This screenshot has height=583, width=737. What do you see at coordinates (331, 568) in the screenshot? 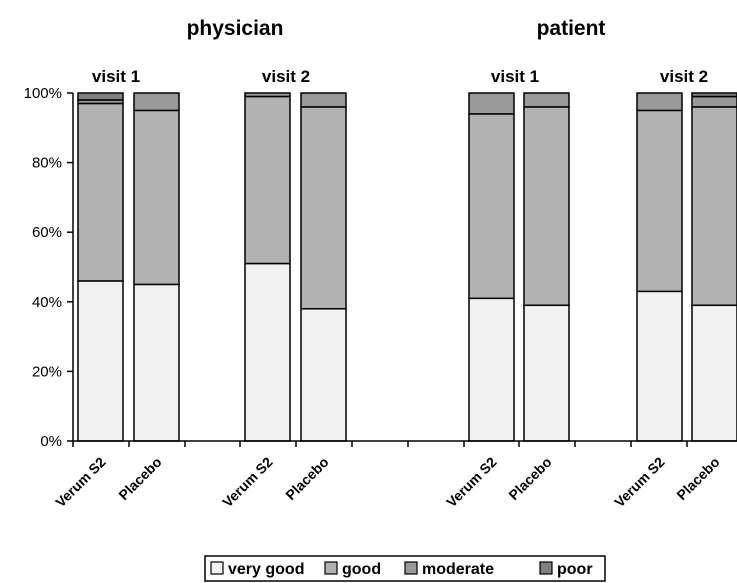
I see `legend-swatch-good` at bounding box center [331, 568].